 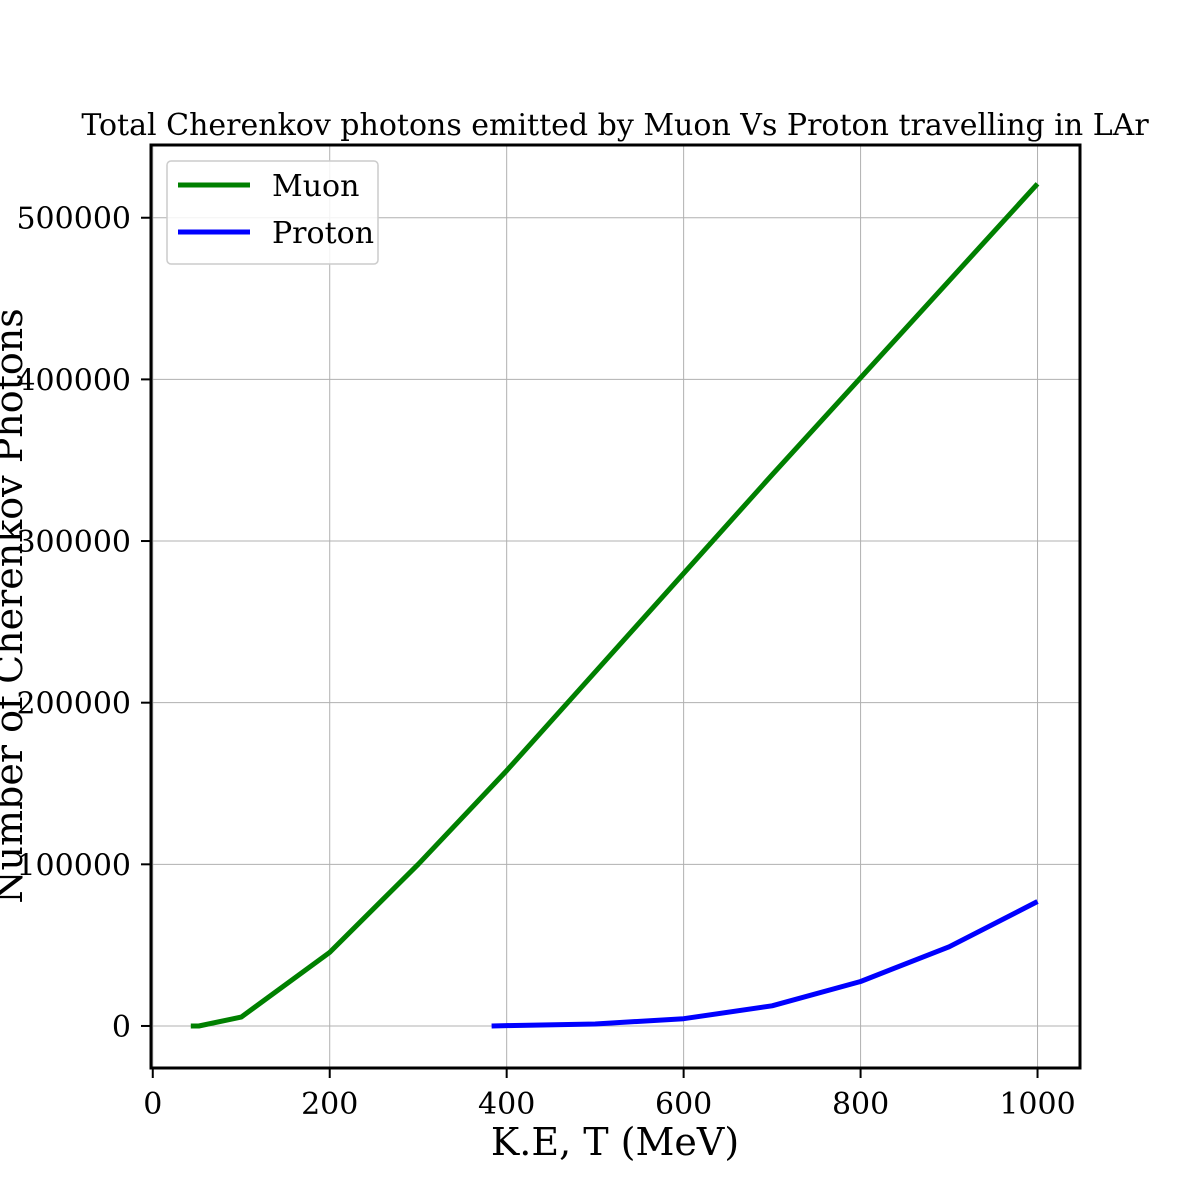 What do you see at coordinates (860, 1104) in the screenshot?
I see `x-tick-label: 800` at bounding box center [860, 1104].